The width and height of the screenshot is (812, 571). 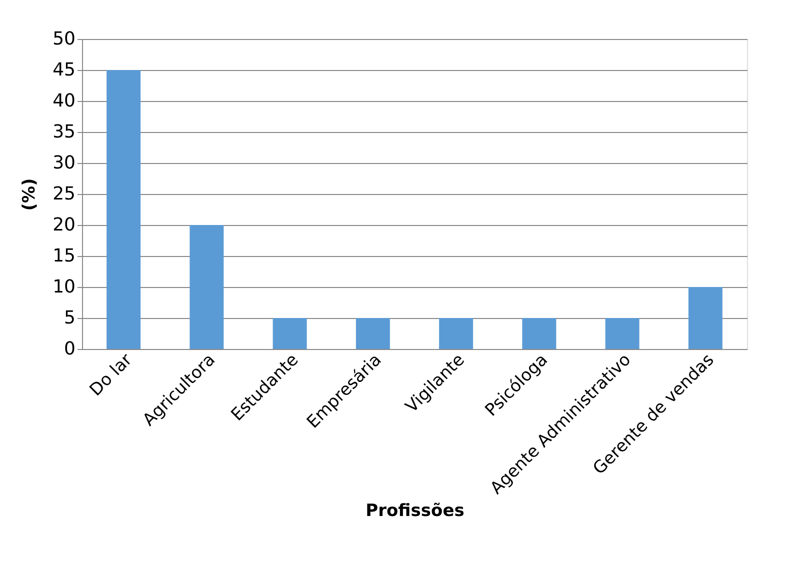 What do you see at coordinates (64, 101) in the screenshot?
I see `y-tick-label: 40` at bounding box center [64, 101].